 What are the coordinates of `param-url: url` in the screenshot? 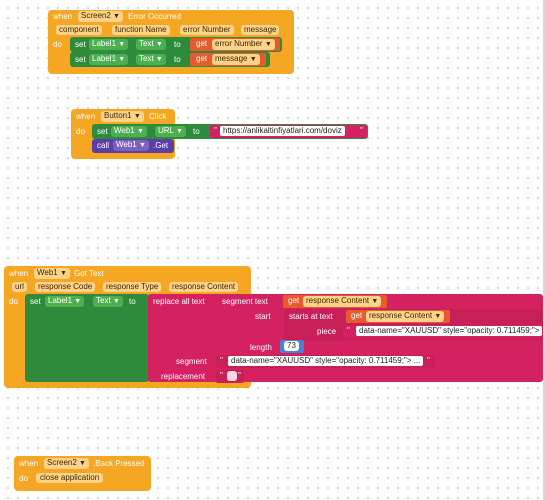 It's located at (19, 287).